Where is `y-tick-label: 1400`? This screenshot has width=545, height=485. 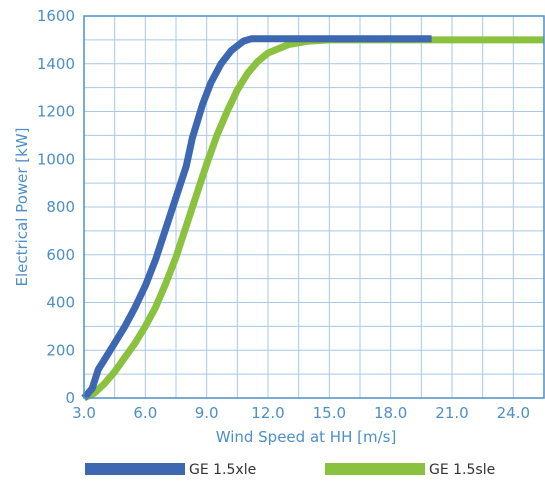 y-tick-label: 1400 is located at coordinates (56, 64).